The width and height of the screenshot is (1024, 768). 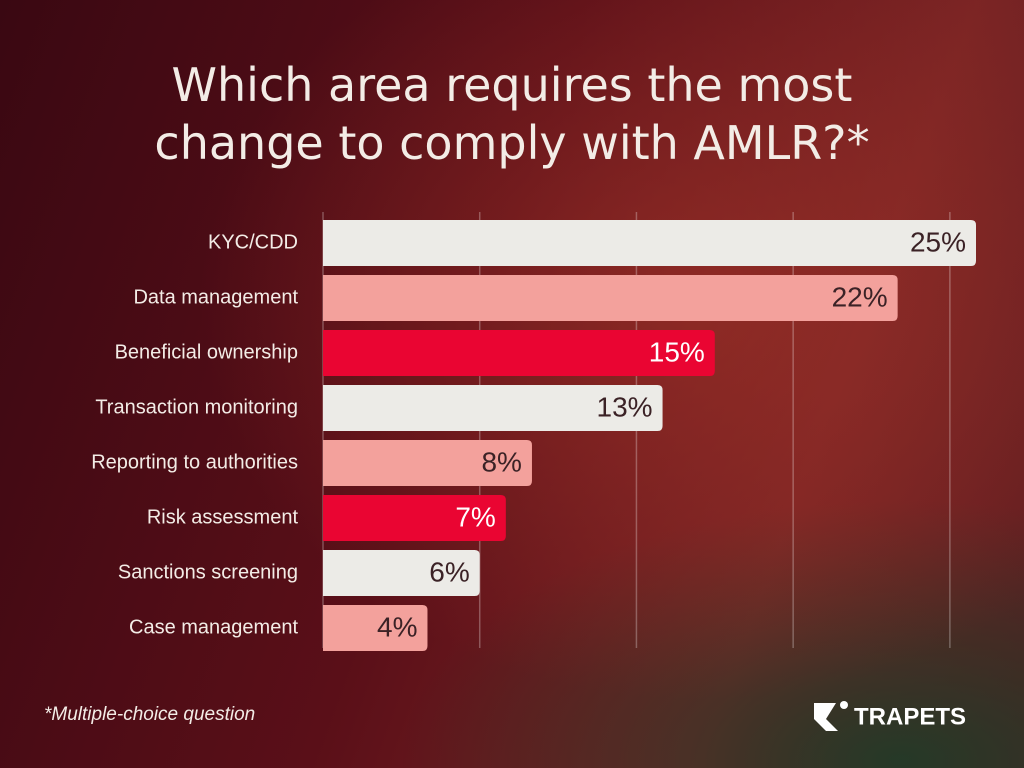 What do you see at coordinates (253, 242) in the screenshot?
I see `category-label: KYC/CDD` at bounding box center [253, 242].